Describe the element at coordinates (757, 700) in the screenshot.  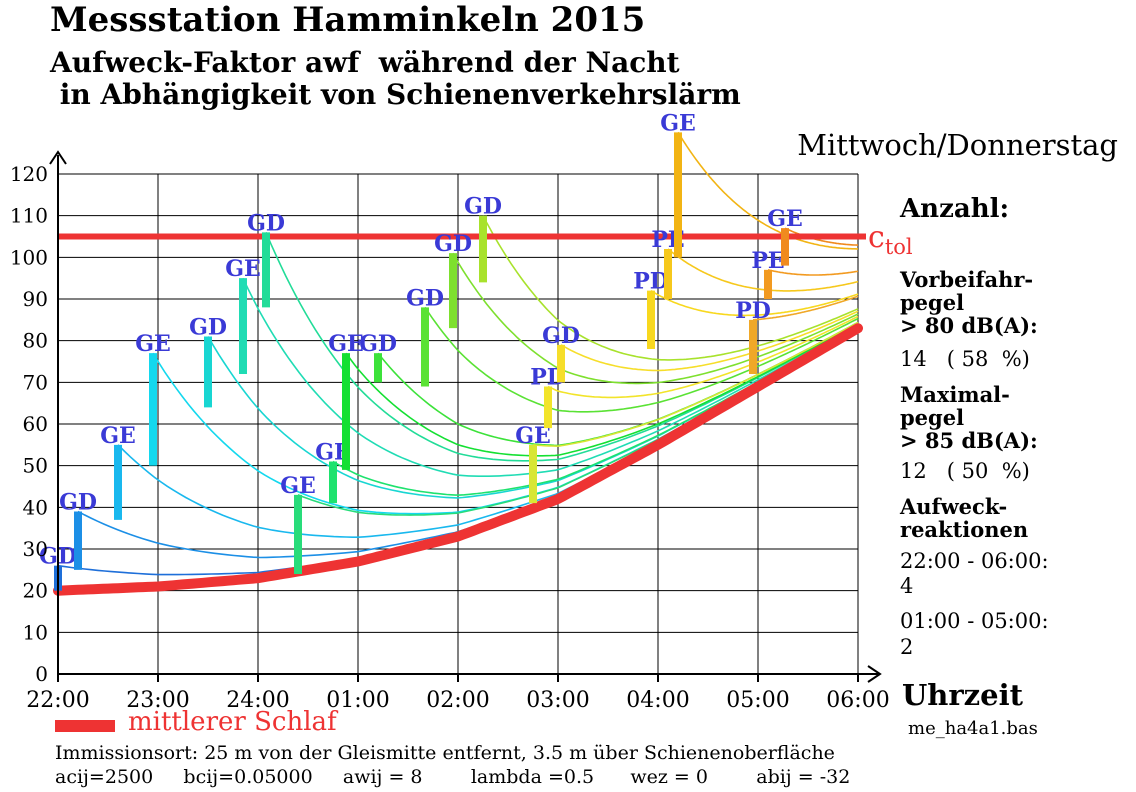
I see `x-tick-label-7: 05:00` at that location.